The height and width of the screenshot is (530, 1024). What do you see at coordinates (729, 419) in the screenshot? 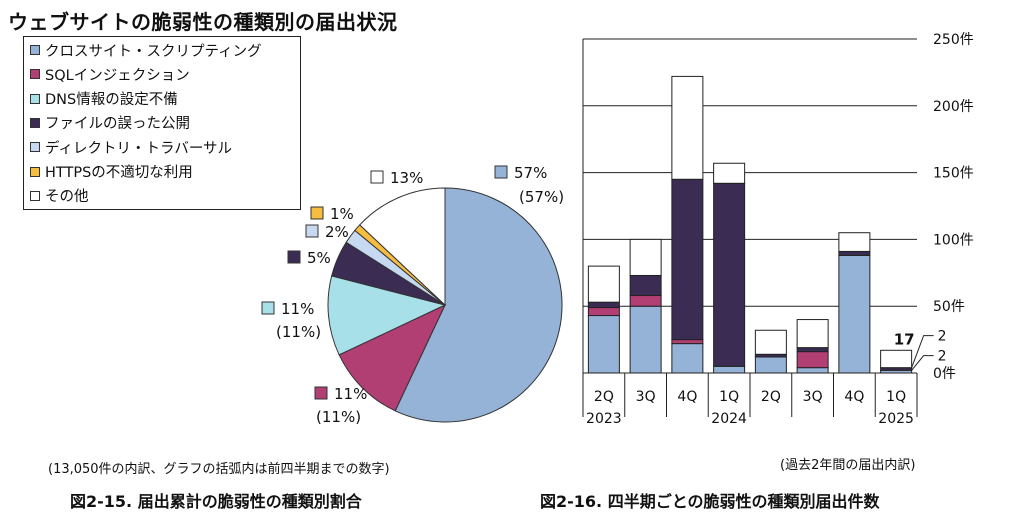
I see `x-year-label: 2024` at bounding box center [729, 419].